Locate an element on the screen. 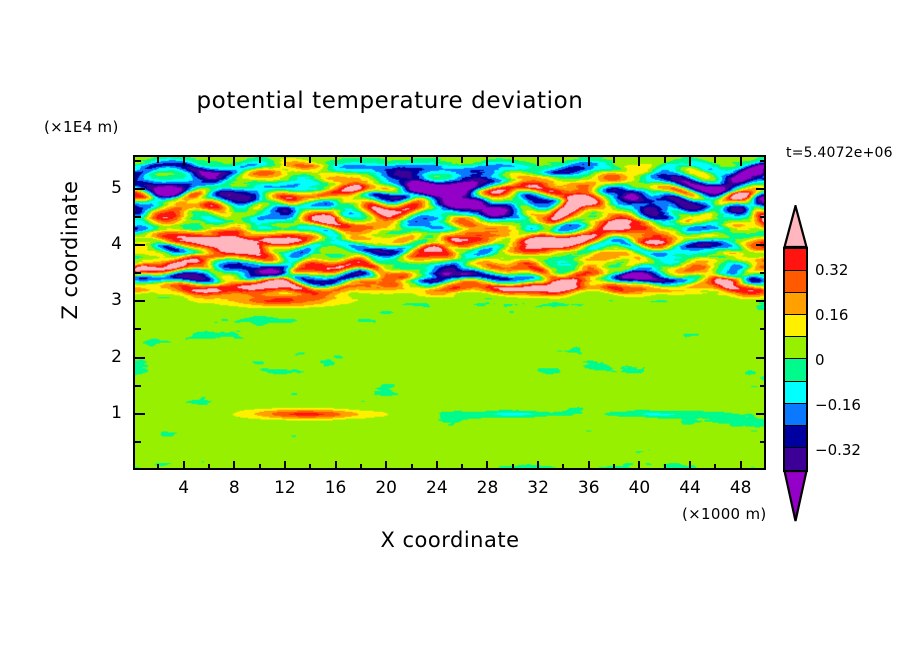 The width and height of the screenshot is (904, 654). x-axis-title: X coordinate is located at coordinates (450, 540).